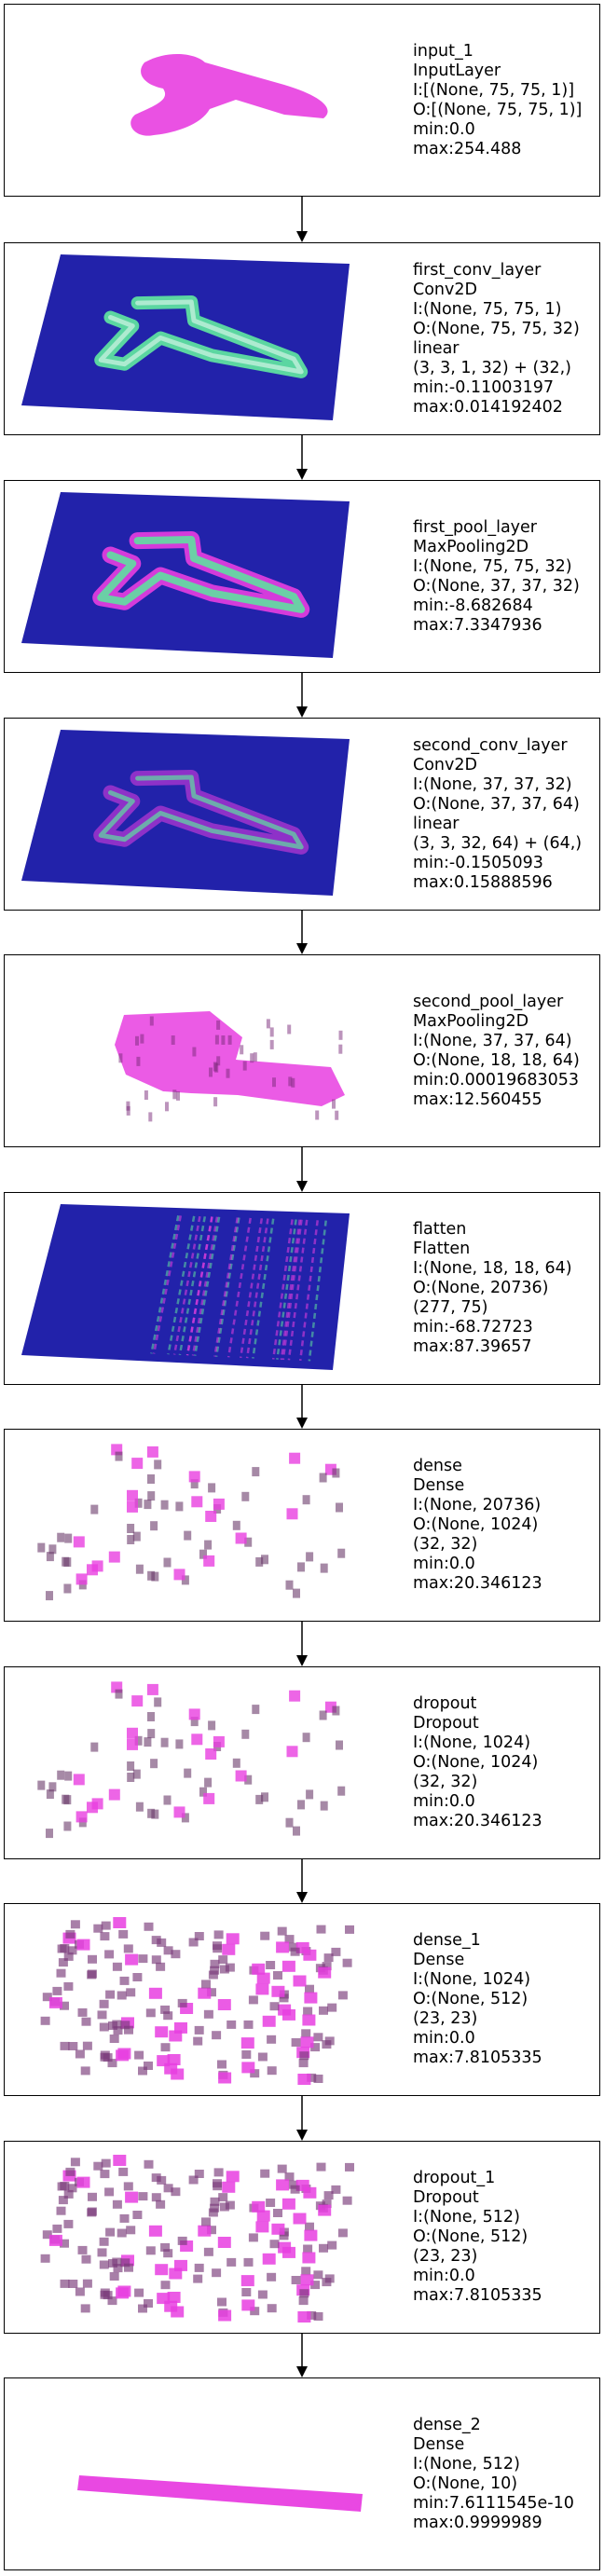 The image size is (604, 2576). What do you see at coordinates (483, 387) in the screenshot?
I see `layer-detail: min:-0.11003197` at bounding box center [483, 387].